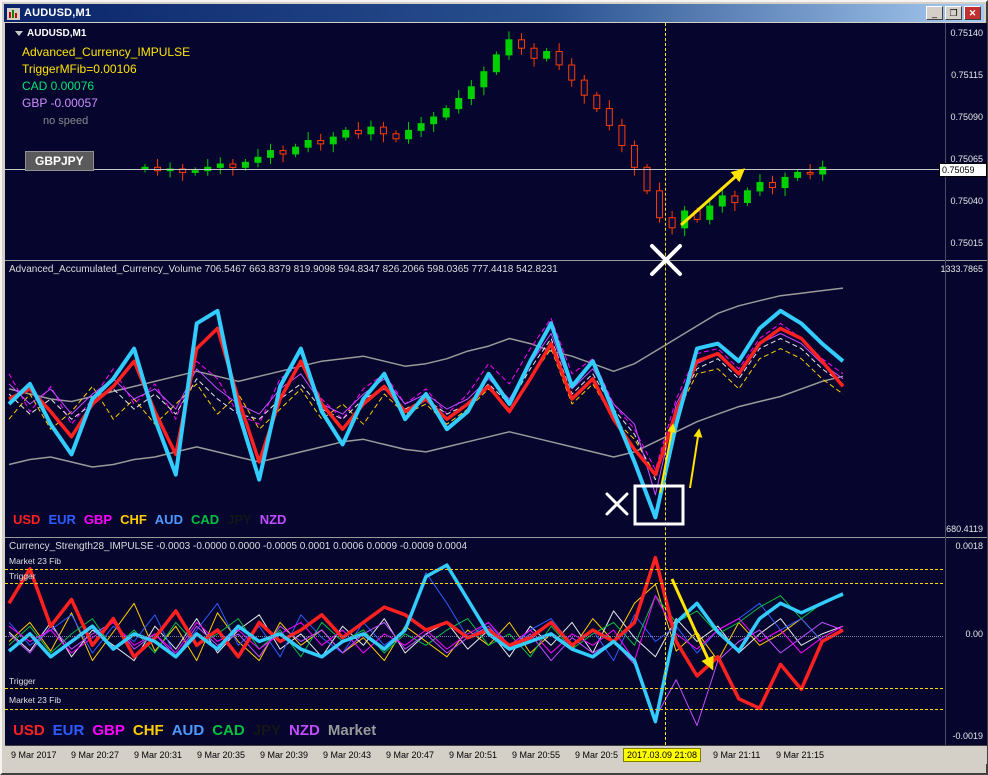  What do you see at coordinates (58, 13) in the screenshot?
I see `window-title: AUDUSD,M1` at bounding box center [58, 13].